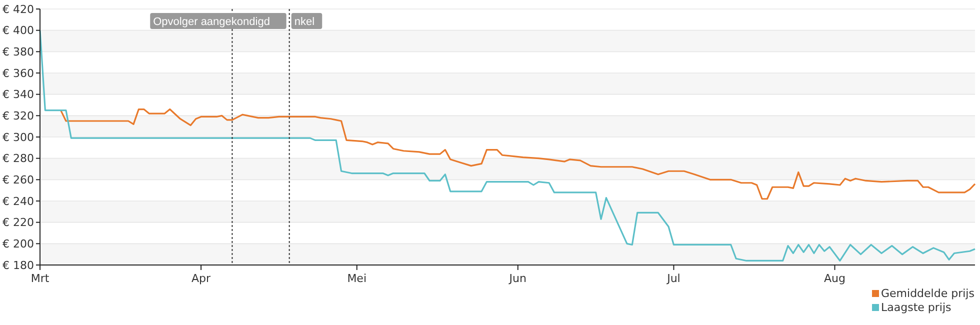 Image resolution: width=980 pixels, height=325 pixels. Describe the element at coordinates (673, 278) in the screenshot. I see `x-tick-label: Jul` at that location.